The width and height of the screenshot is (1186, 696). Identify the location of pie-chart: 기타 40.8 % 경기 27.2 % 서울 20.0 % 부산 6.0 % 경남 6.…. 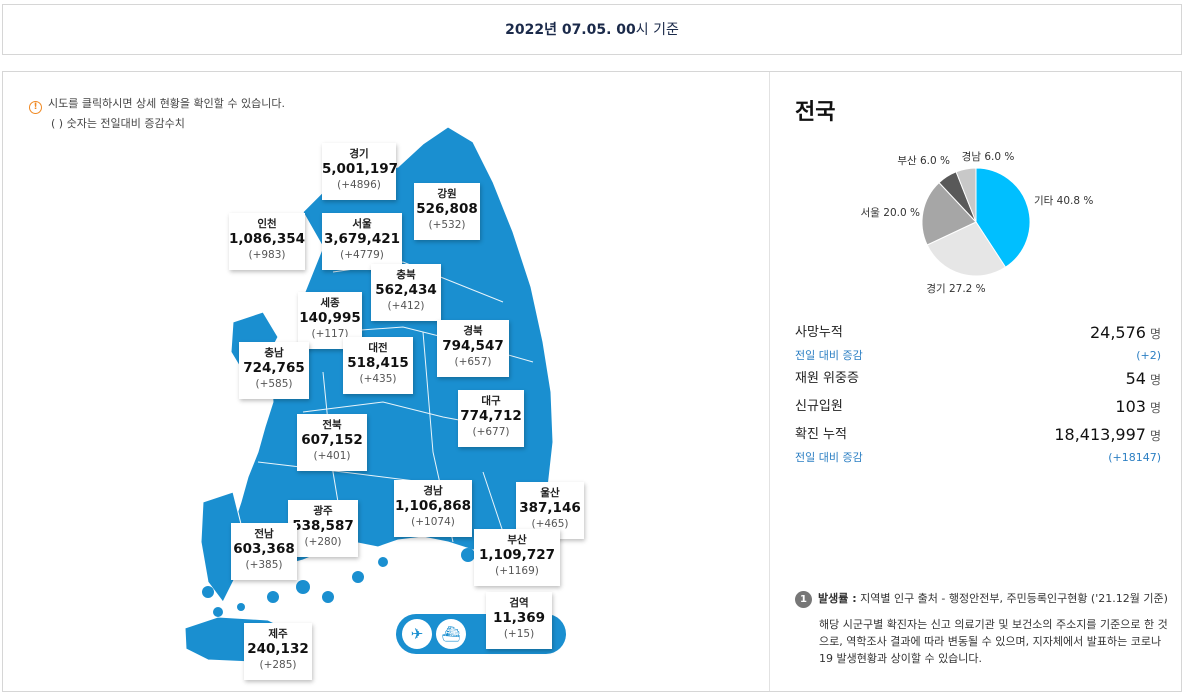
(988, 224).